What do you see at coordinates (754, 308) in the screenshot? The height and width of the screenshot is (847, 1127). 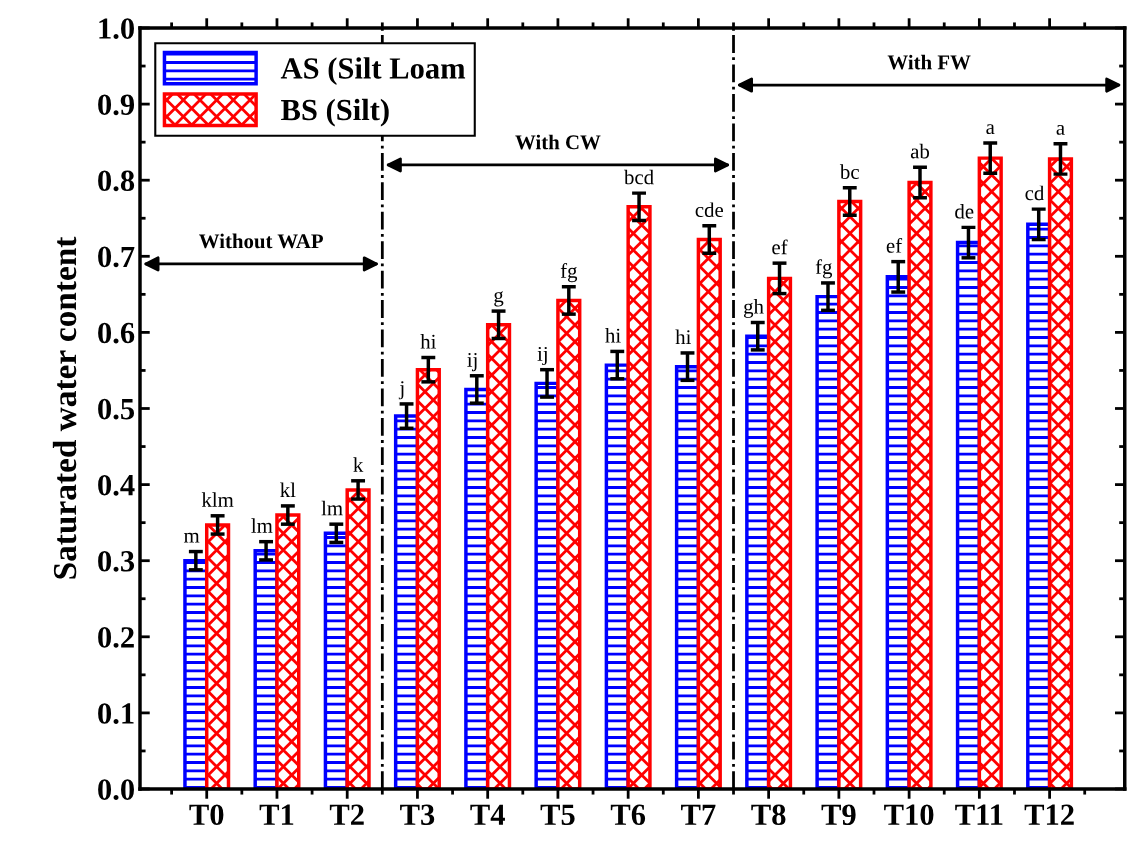 I see `data-label: gh` at bounding box center [754, 308].